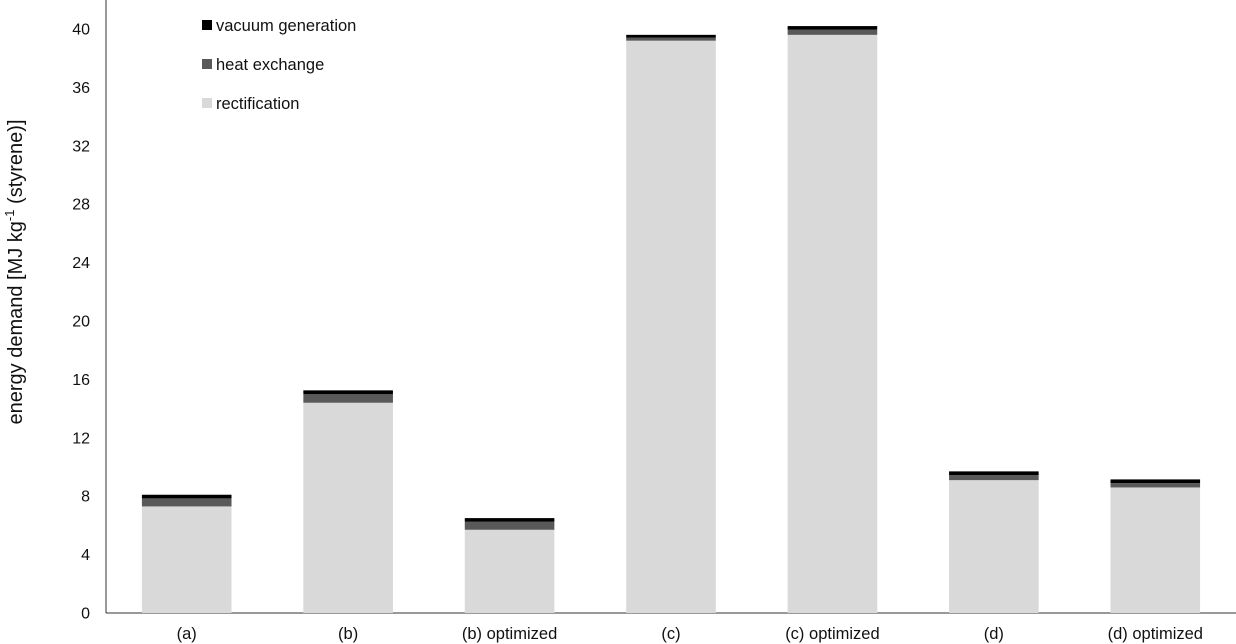 This screenshot has width=1236, height=644. I want to click on y-tick-label: 8, so click(85, 497).